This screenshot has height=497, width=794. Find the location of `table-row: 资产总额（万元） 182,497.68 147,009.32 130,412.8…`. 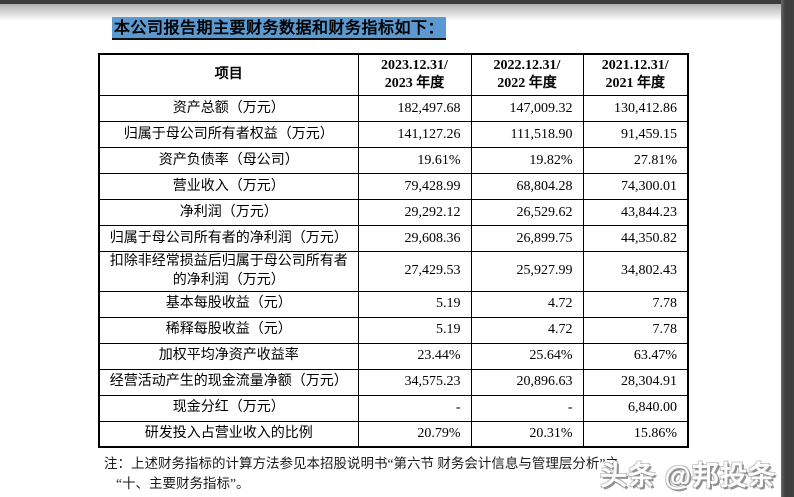

table-row: 资产总额（万元） 182,497.68 147,009.32 130,412.8… is located at coordinates (393, 109).